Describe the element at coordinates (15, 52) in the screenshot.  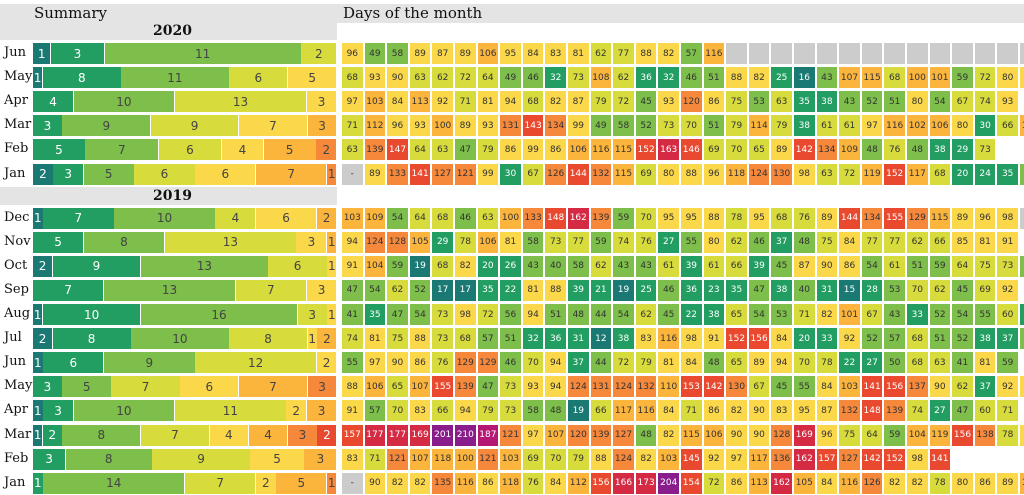
I see `month-label: Jun` at that location.